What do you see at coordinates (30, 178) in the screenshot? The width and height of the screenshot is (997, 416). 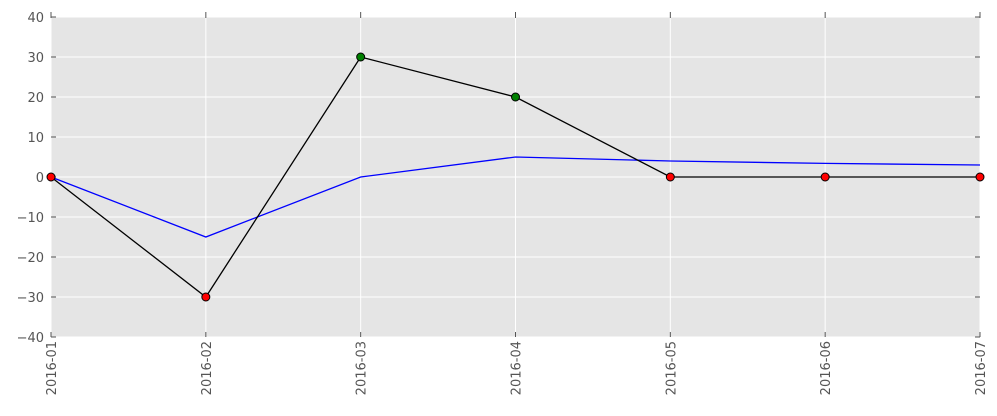 I see `y-axis-tick-labels: −40 −30 −20 −10 0 10 20 30 40` at bounding box center [30, 178].